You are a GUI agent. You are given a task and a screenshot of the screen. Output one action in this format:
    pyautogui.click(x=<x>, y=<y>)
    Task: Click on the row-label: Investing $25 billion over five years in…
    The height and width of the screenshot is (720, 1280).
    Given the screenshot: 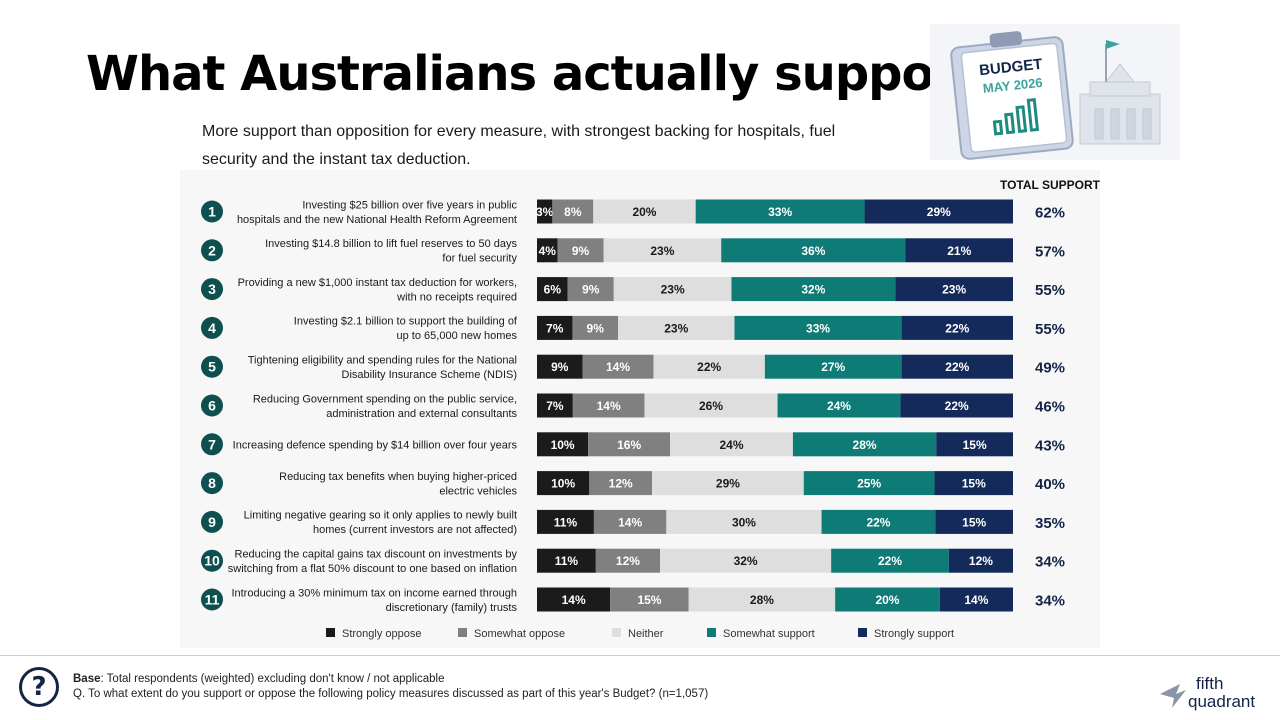 What is the action you would take?
    pyautogui.click(x=409, y=205)
    